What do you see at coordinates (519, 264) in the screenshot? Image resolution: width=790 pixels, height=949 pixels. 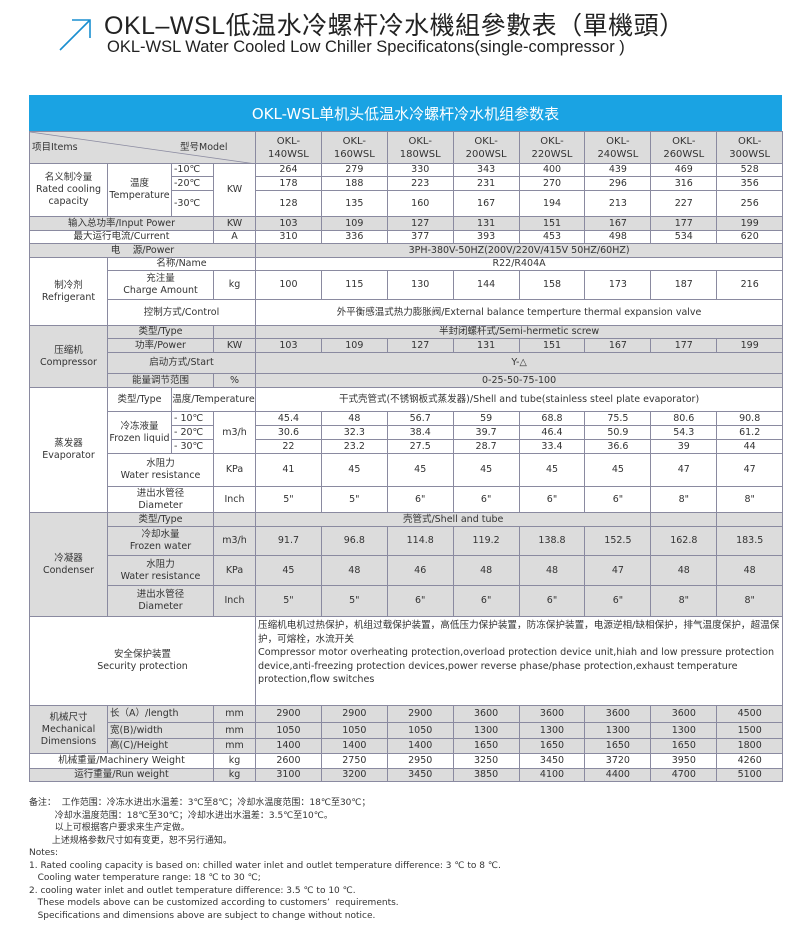 I see `refrigerant-name-value: R22/R404A` at bounding box center [519, 264].